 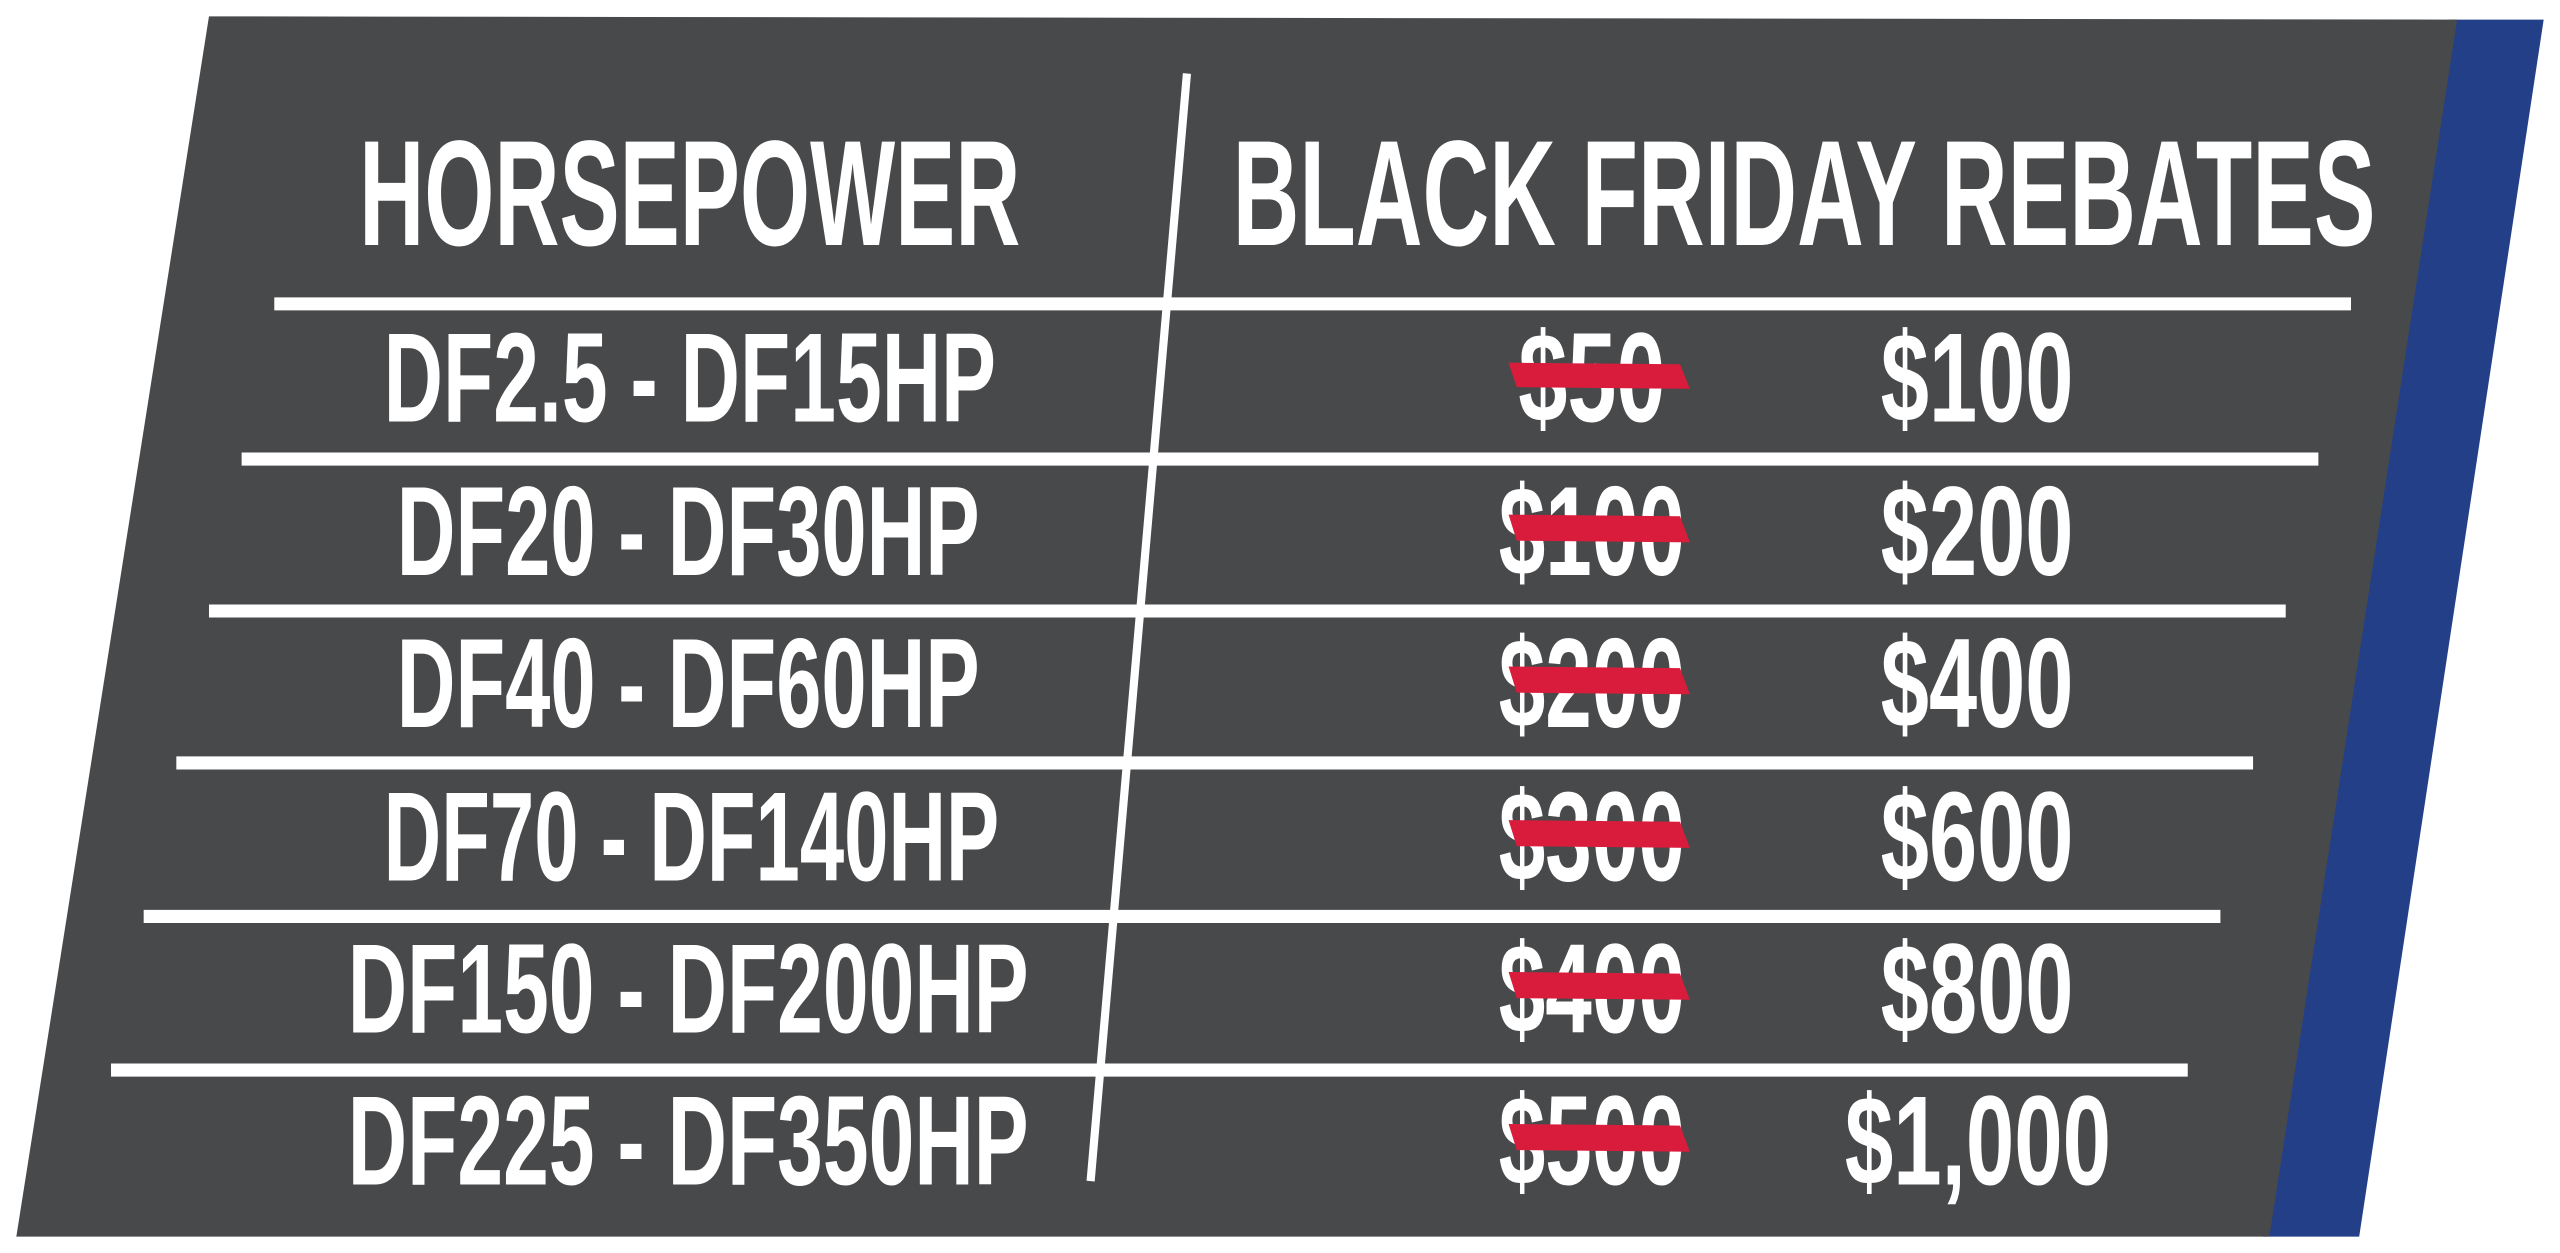 I want to click on hp-range: DF150 - DF200HP, so click(x=688, y=988).